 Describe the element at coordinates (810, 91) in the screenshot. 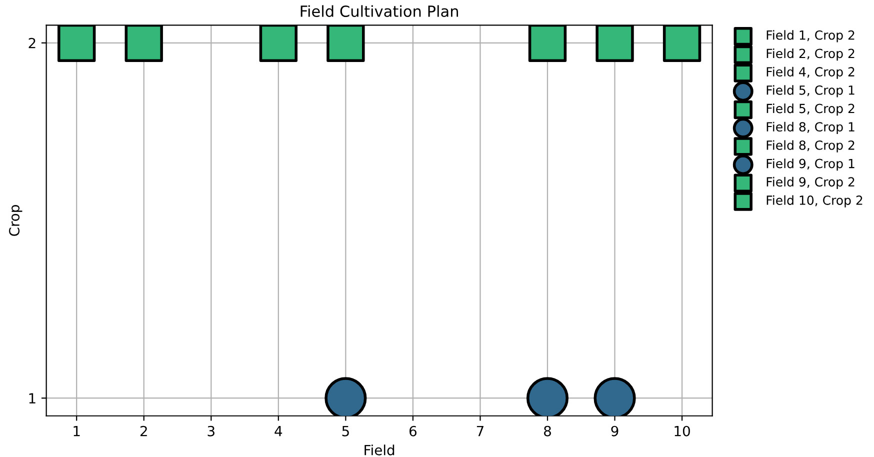

I see `legend-label: Field 5, Crop 1` at that location.